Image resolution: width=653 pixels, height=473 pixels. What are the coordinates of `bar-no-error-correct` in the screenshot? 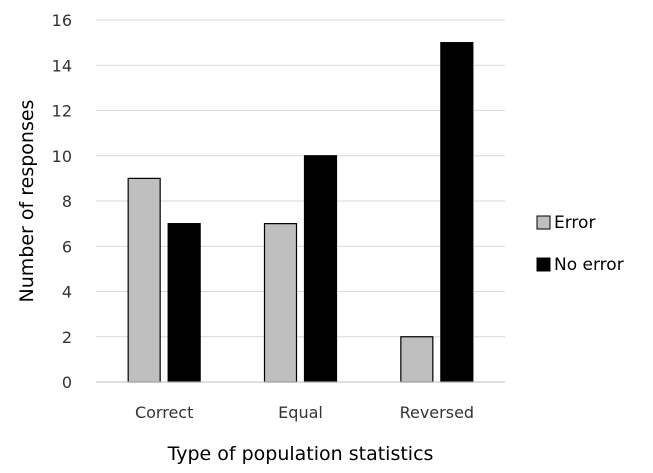 It's located at (184, 303).